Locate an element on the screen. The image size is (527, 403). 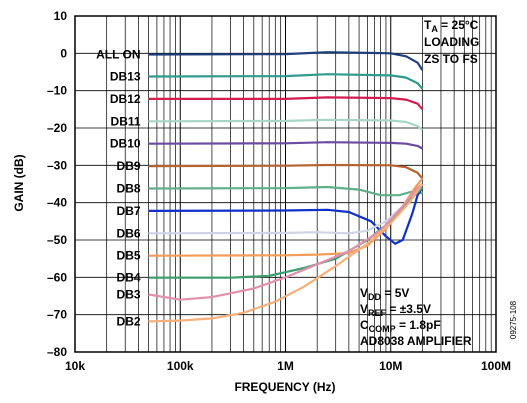
series-label: DB4 is located at coordinates (129, 278).